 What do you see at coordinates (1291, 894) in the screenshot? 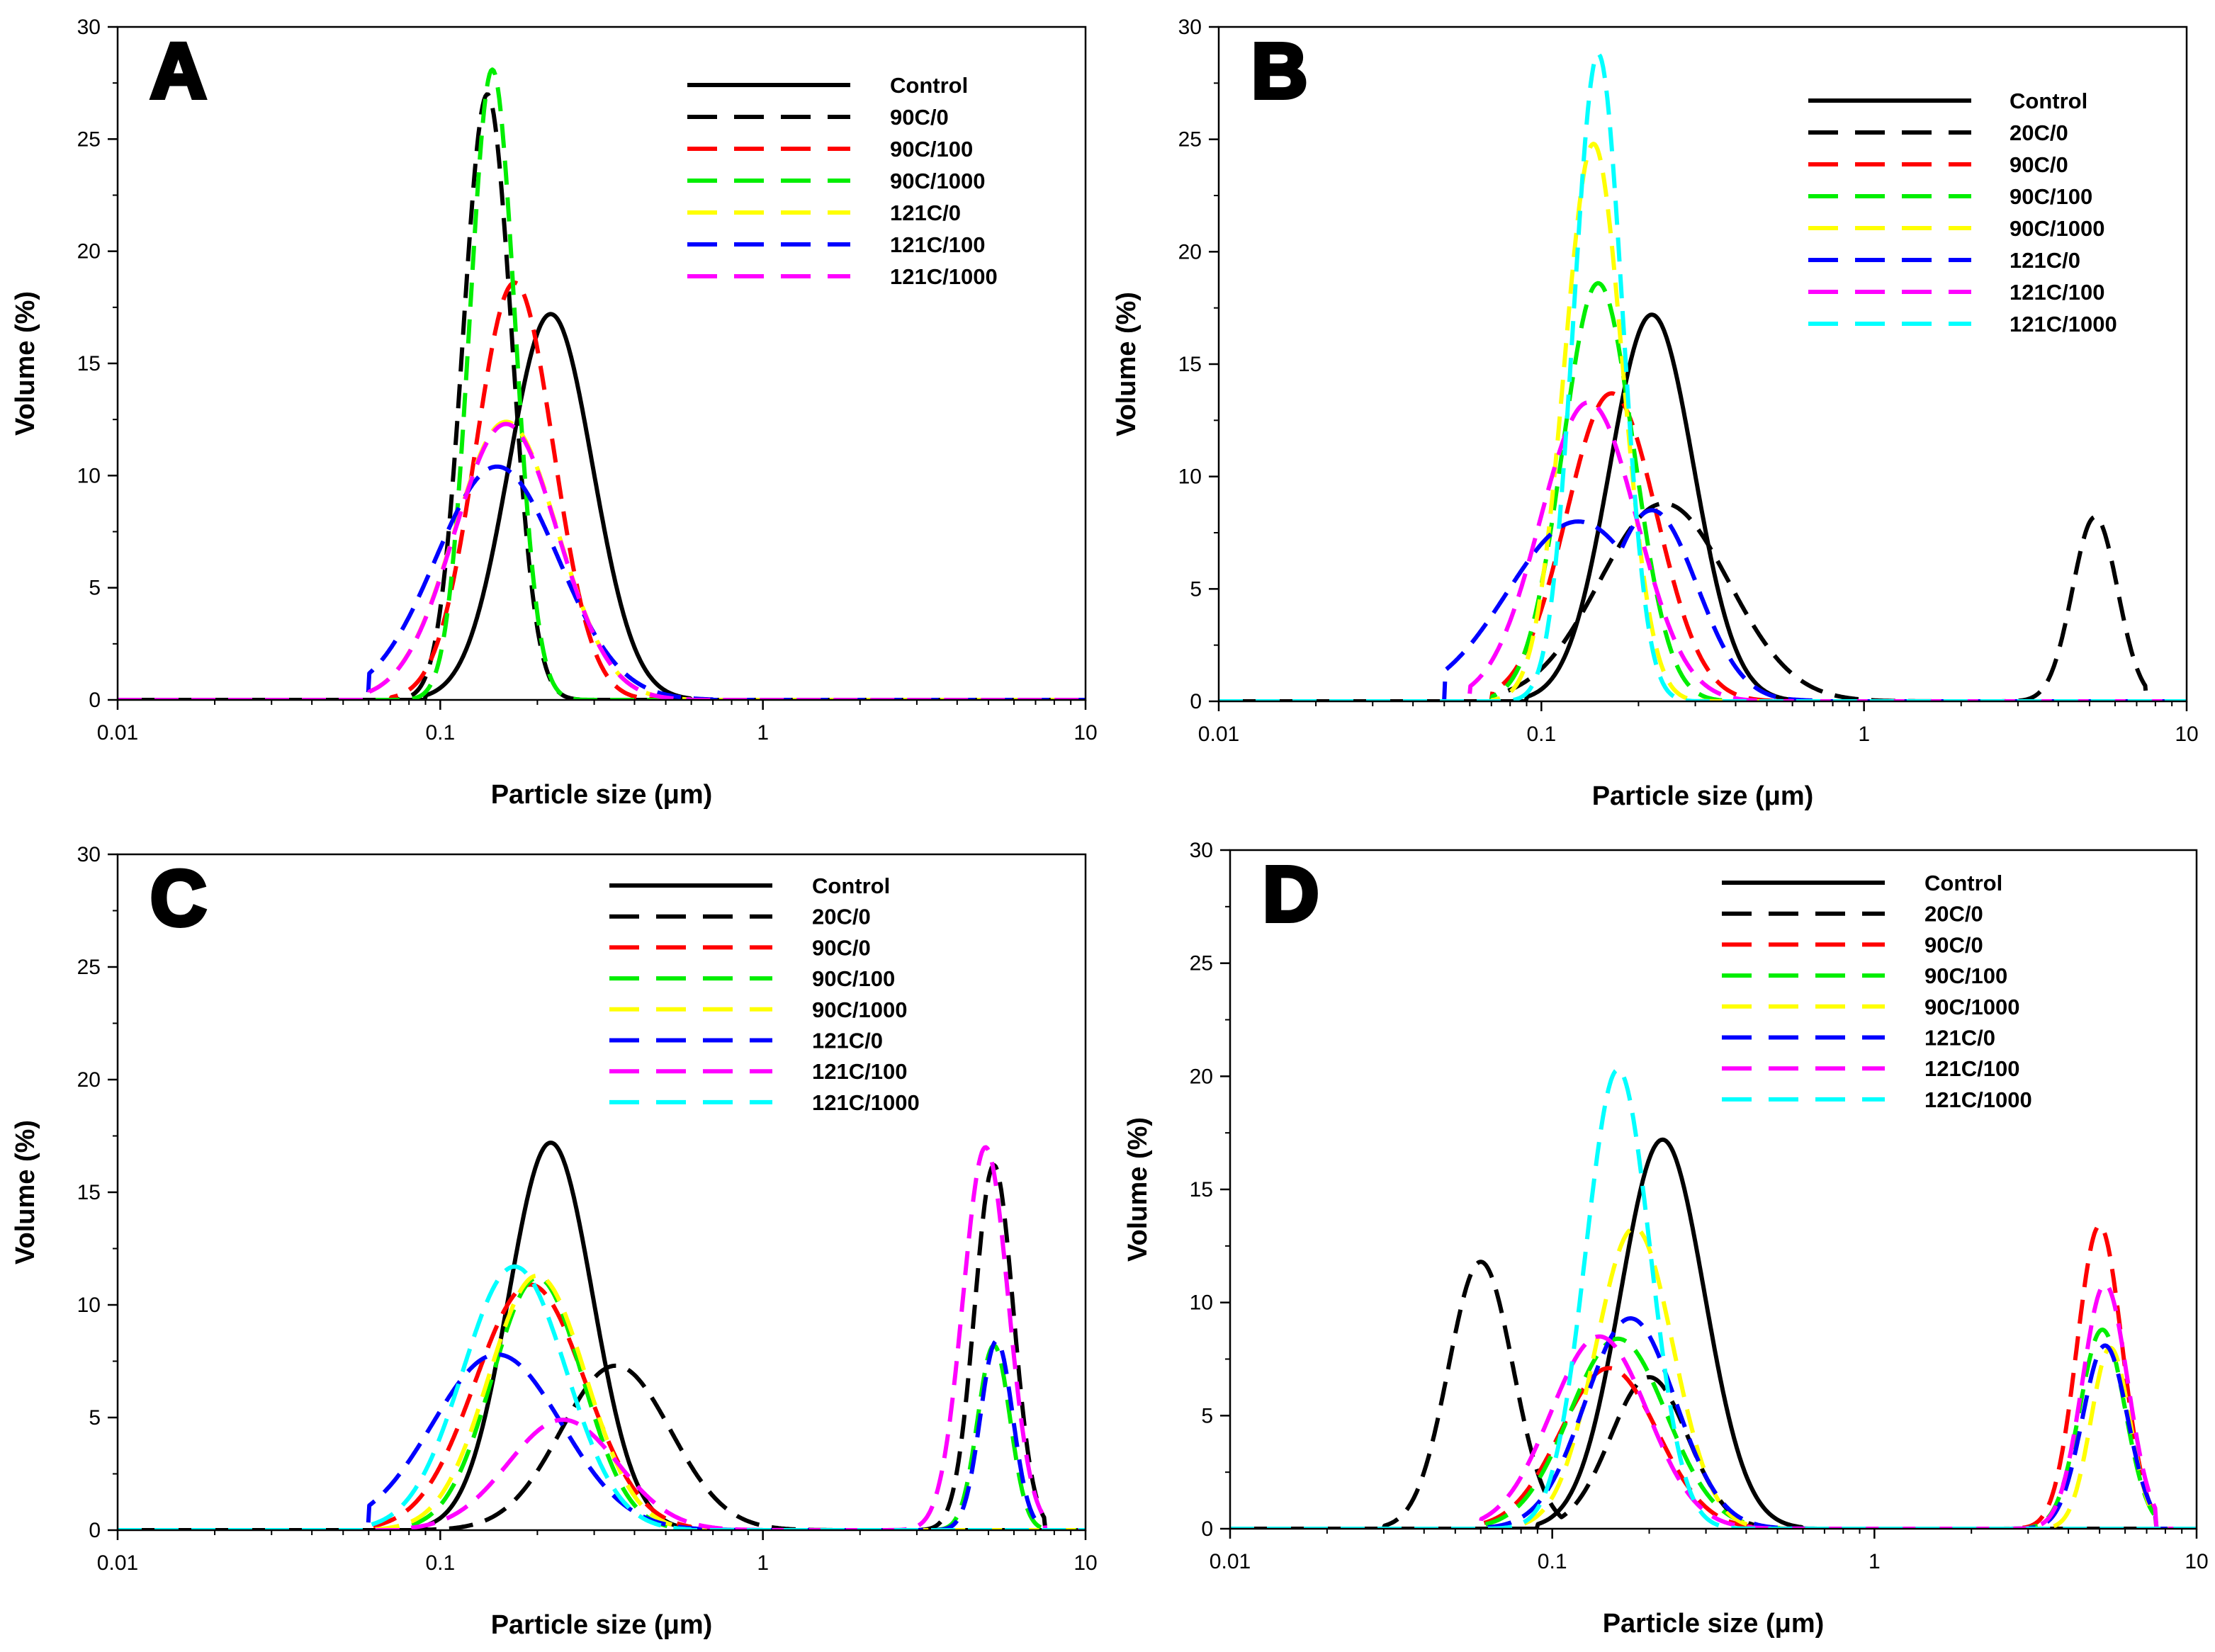
I see `panel-label: D` at bounding box center [1291, 894].